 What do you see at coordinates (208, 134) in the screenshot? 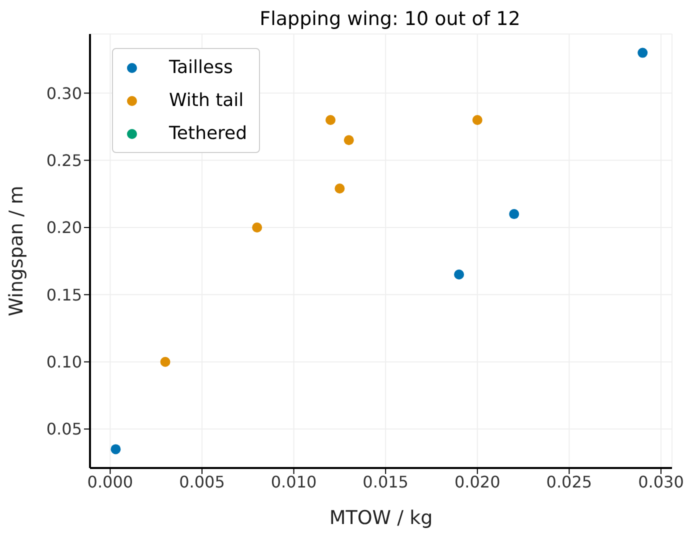
I see `legend-label: Tethered` at bounding box center [208, 134].